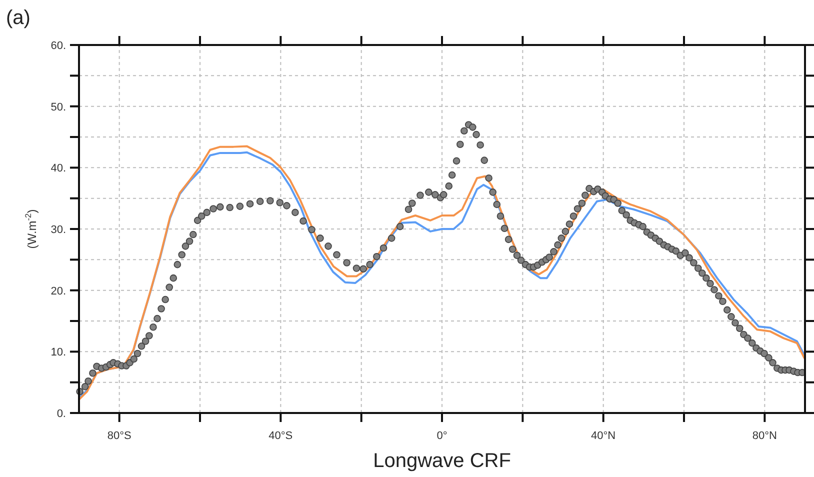 The height and width of the screenshot is (477, 814). What do you see at coordinates (18, 18) in the screenshot?
I see `chart-title: (a)` at bounding box center [18, 18].